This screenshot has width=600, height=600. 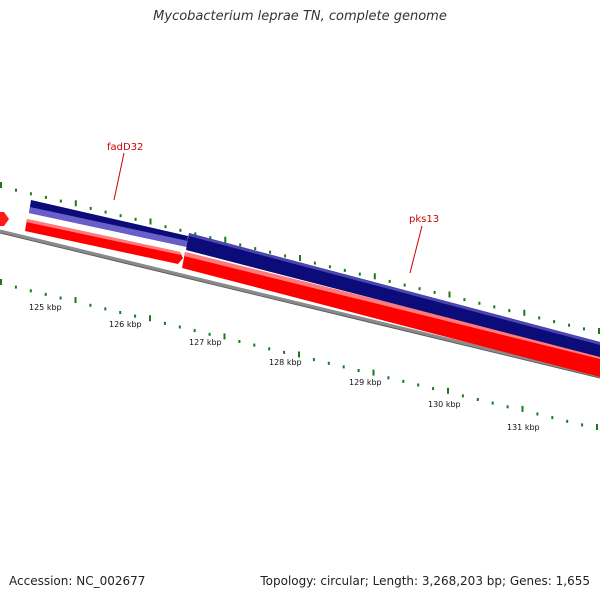 I want to click on forward-gene-pks13, so click(x=393, y=295).